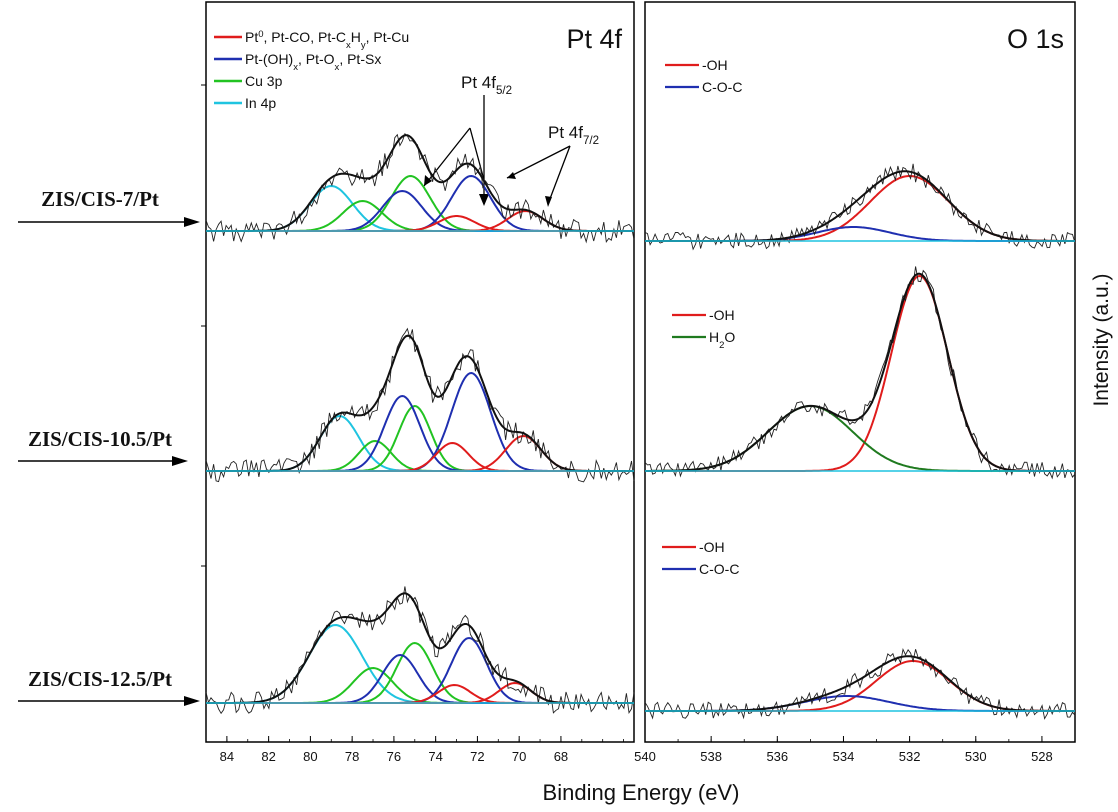  I want to click on x-tick-label: 78, so click(352, 756).